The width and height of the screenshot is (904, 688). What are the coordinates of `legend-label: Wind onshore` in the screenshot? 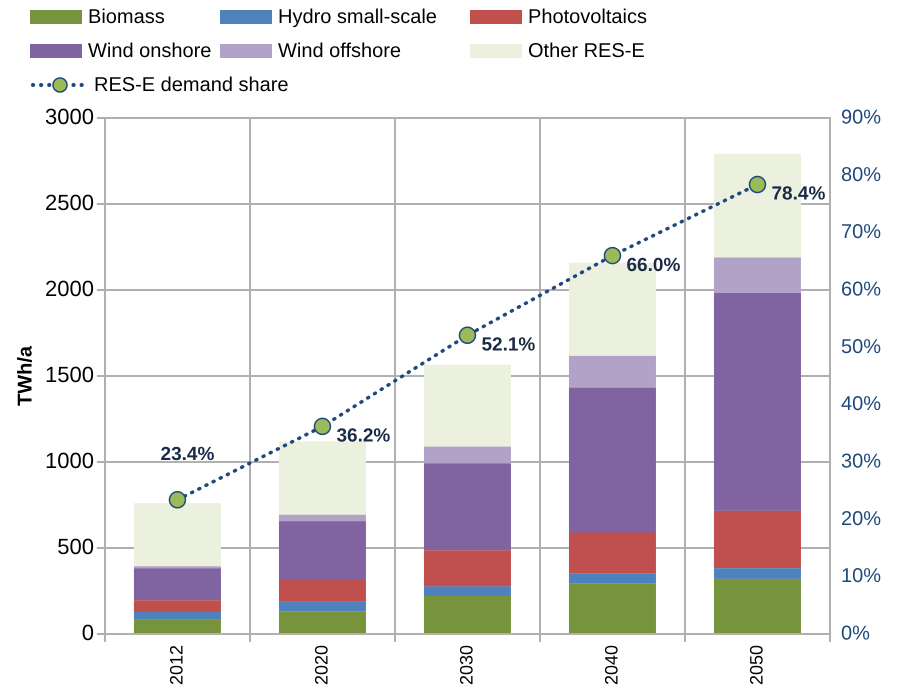 It's located at (150, 51).